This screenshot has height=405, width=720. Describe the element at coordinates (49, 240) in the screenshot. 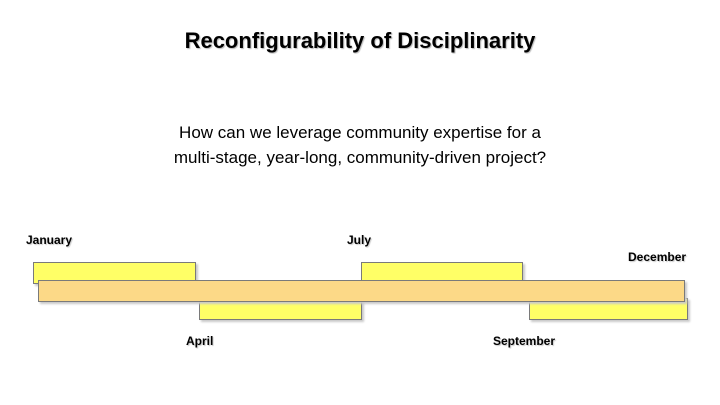

I see `month-label-january: January` at that location.